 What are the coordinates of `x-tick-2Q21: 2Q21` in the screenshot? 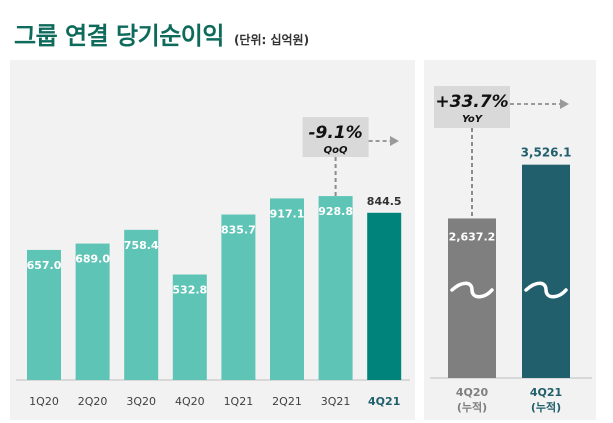 It's located at (287, 401).